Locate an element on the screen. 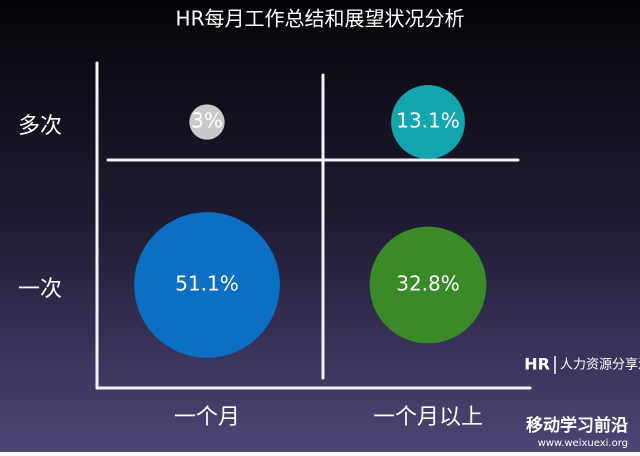  data-label: 3% is located at coordinates (207, 121).